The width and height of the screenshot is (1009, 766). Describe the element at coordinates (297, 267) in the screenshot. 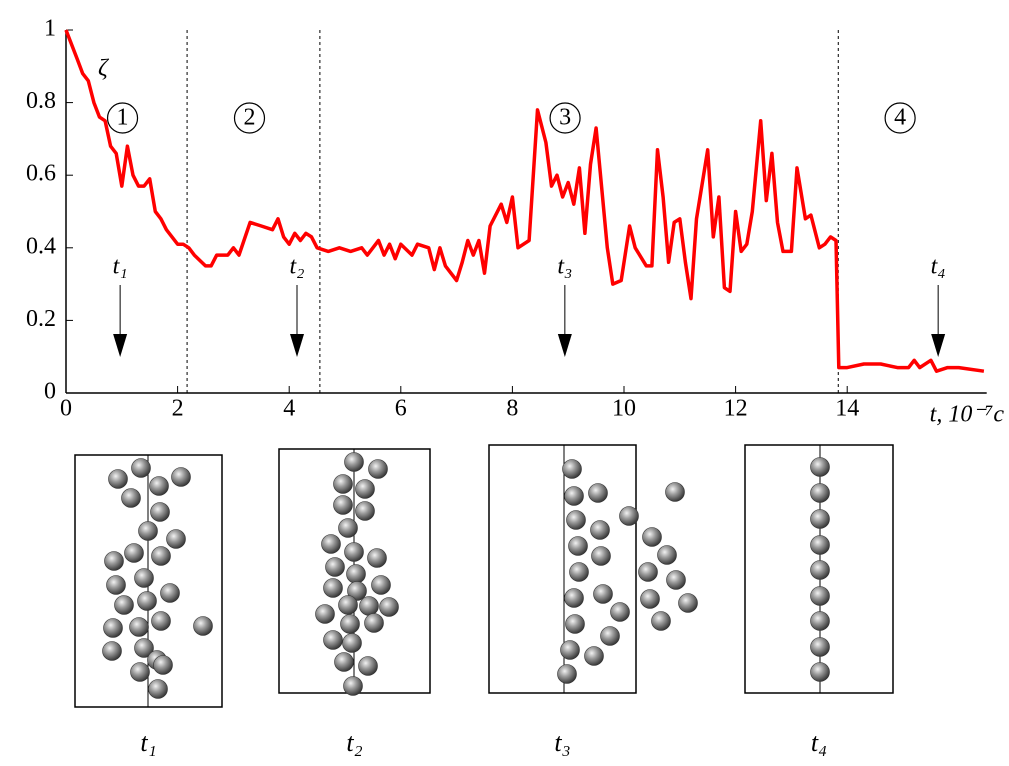

I see `marker-label: t₂` at that location.